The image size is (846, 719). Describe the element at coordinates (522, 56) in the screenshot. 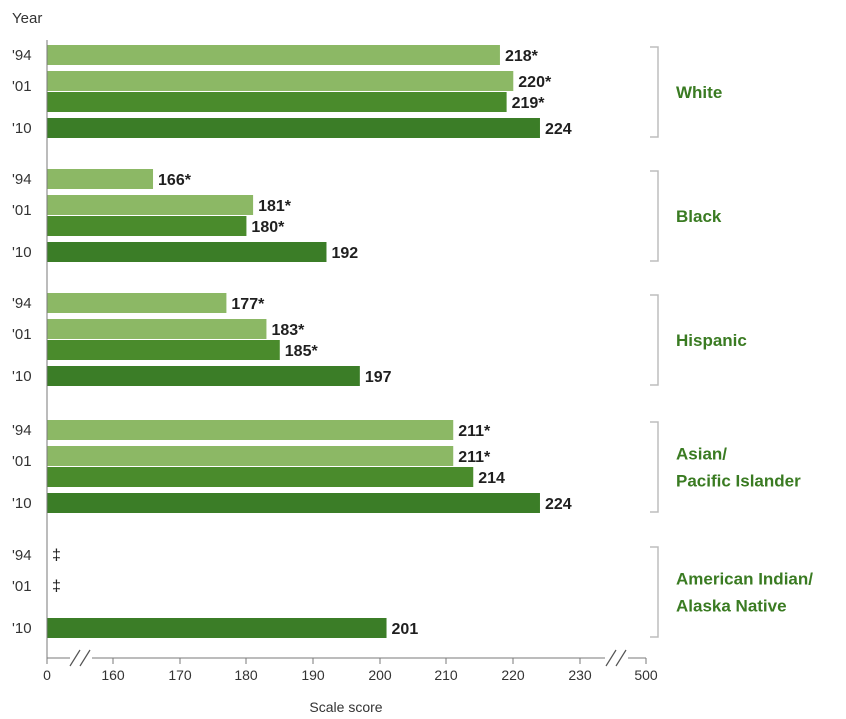

I see `bar-value-label: 218*` at that location.